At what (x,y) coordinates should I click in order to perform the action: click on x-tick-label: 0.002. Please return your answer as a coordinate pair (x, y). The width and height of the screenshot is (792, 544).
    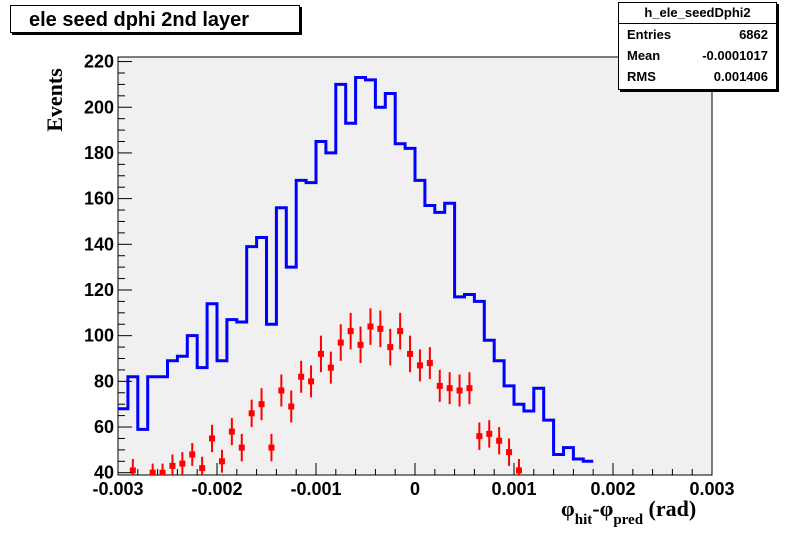
    Looking at the image, I should click on (612, 489).